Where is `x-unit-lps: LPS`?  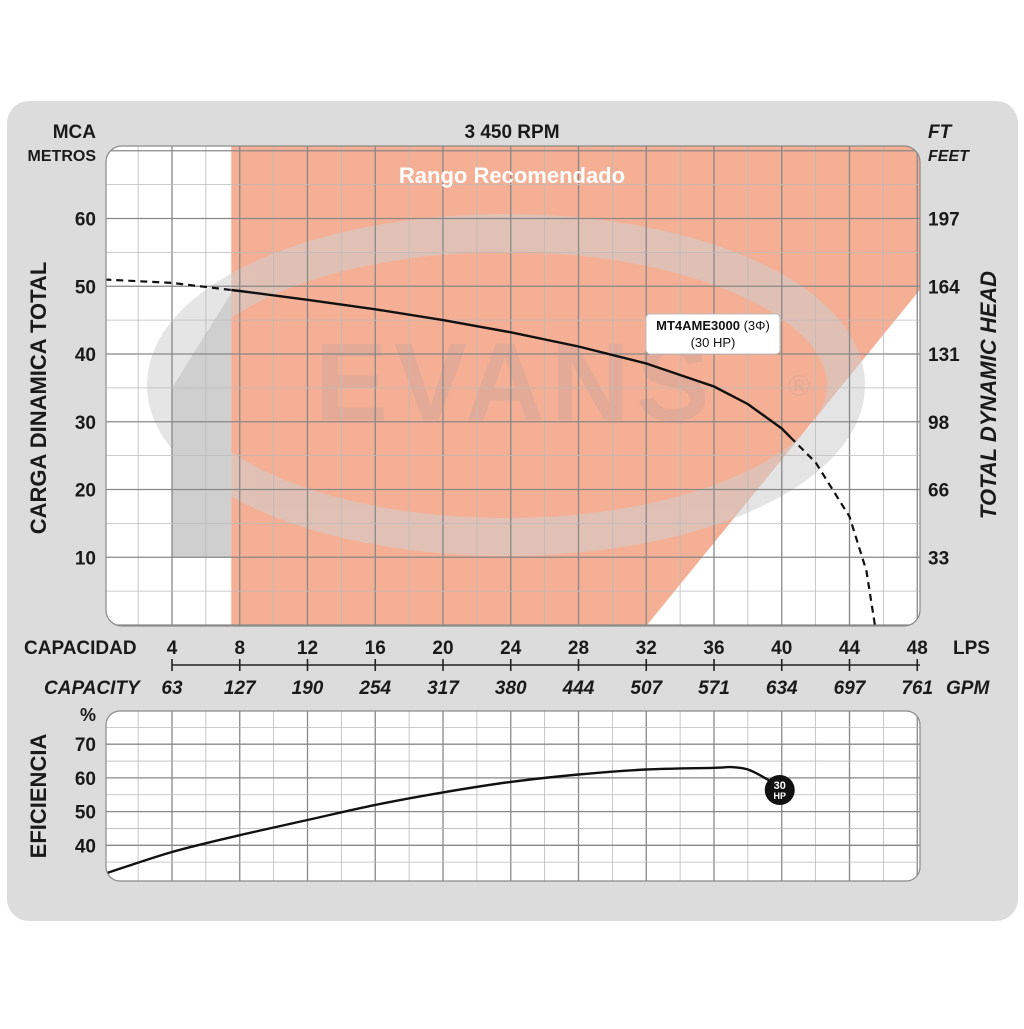 x-unit-lps: LPS is located at coordinates (971, 648).